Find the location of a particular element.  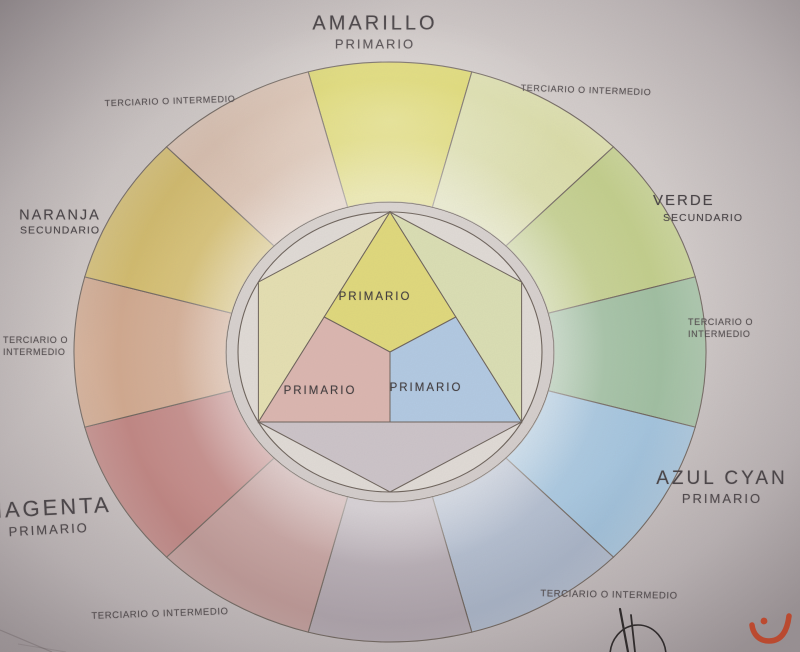

signature-mark is located at coordinates (638, 629).